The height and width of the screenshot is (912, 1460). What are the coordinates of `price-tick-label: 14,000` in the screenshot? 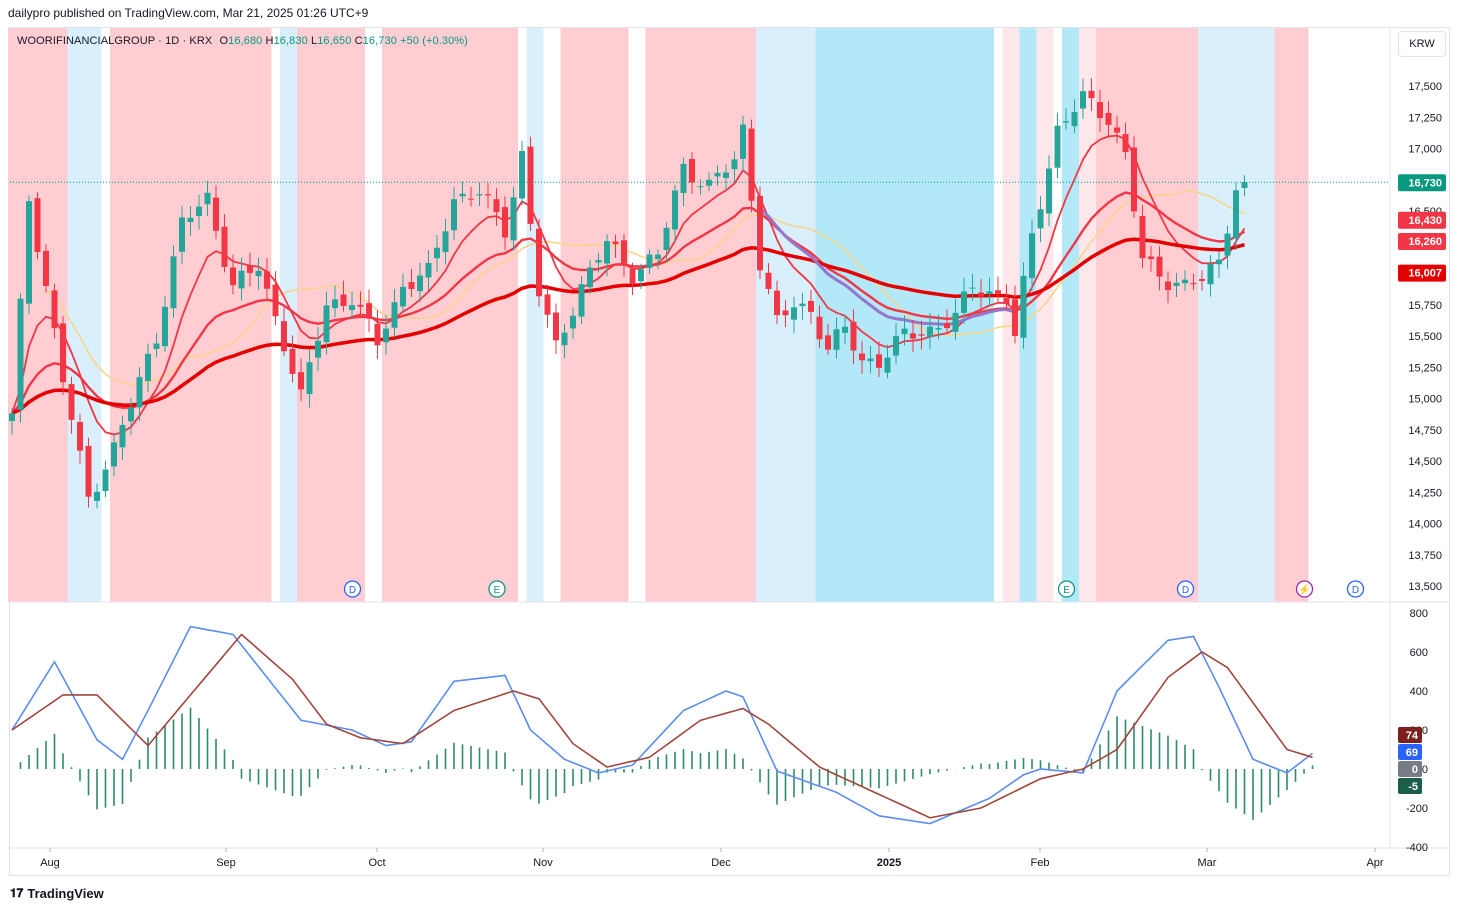 It's located at (1425, 525).